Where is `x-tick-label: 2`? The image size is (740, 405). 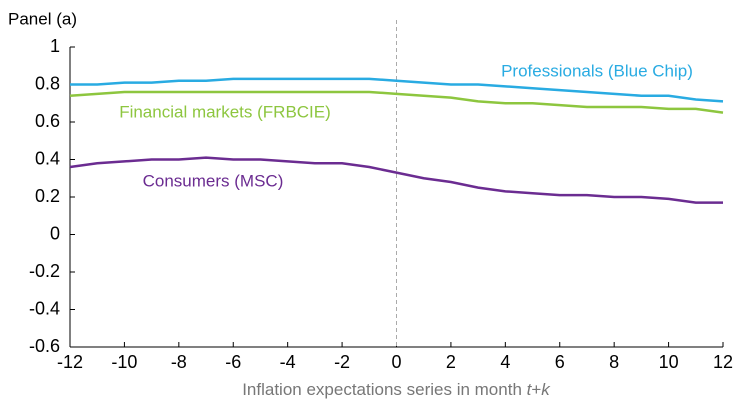 x-tick-label: 2 is located at coordinates (451, 362).